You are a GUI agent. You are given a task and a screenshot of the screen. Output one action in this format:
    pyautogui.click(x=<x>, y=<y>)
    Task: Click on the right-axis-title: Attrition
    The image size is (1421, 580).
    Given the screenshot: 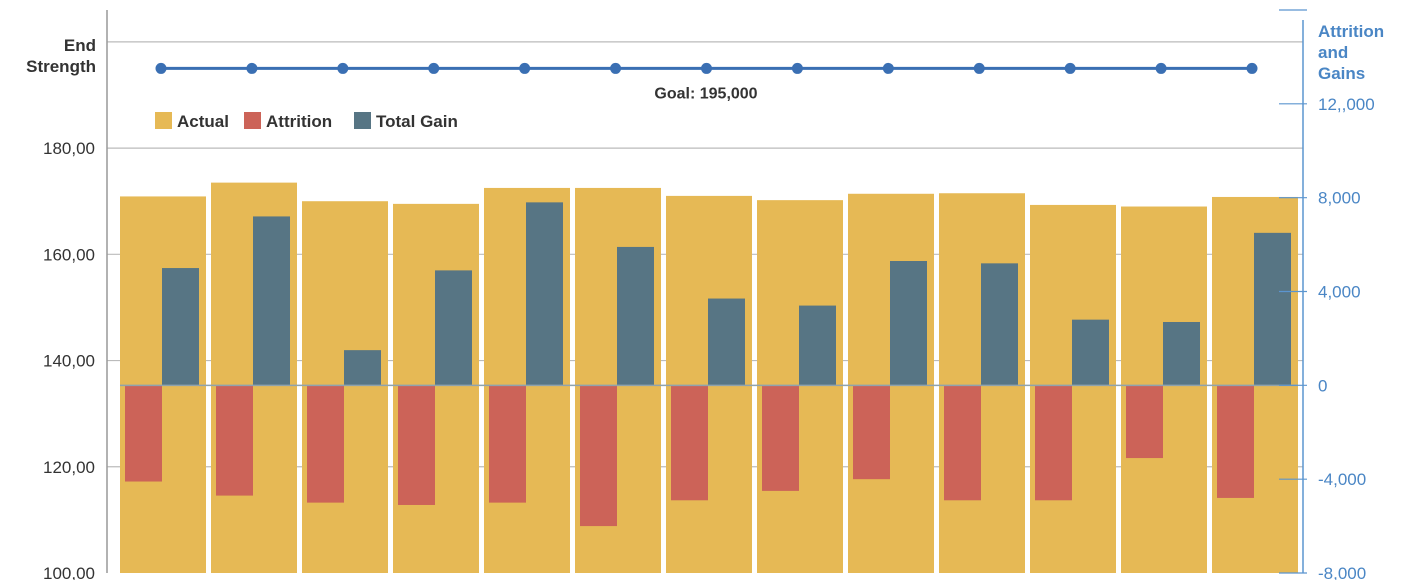 What is the action you would take?
    pyautogui.click(x=1351, y=31)
    